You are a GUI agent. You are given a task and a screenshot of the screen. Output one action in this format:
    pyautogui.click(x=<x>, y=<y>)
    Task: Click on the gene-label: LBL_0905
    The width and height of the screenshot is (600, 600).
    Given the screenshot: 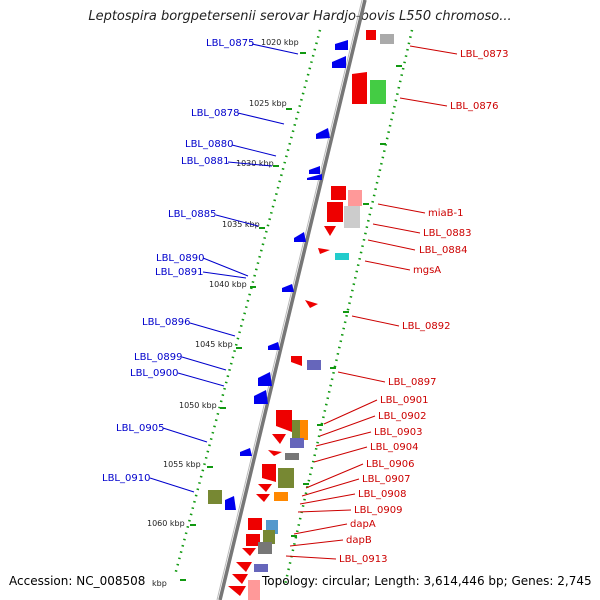 What is the action you would take?
    pyautogui.click(x=140, y=428)
    